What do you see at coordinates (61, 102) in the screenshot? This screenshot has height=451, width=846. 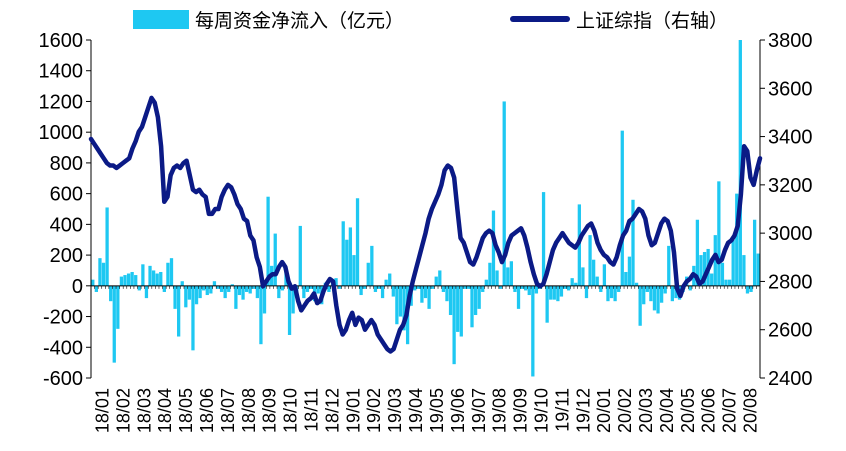 I see `left-tick-label: 1200` at bounding box center [61, 102].